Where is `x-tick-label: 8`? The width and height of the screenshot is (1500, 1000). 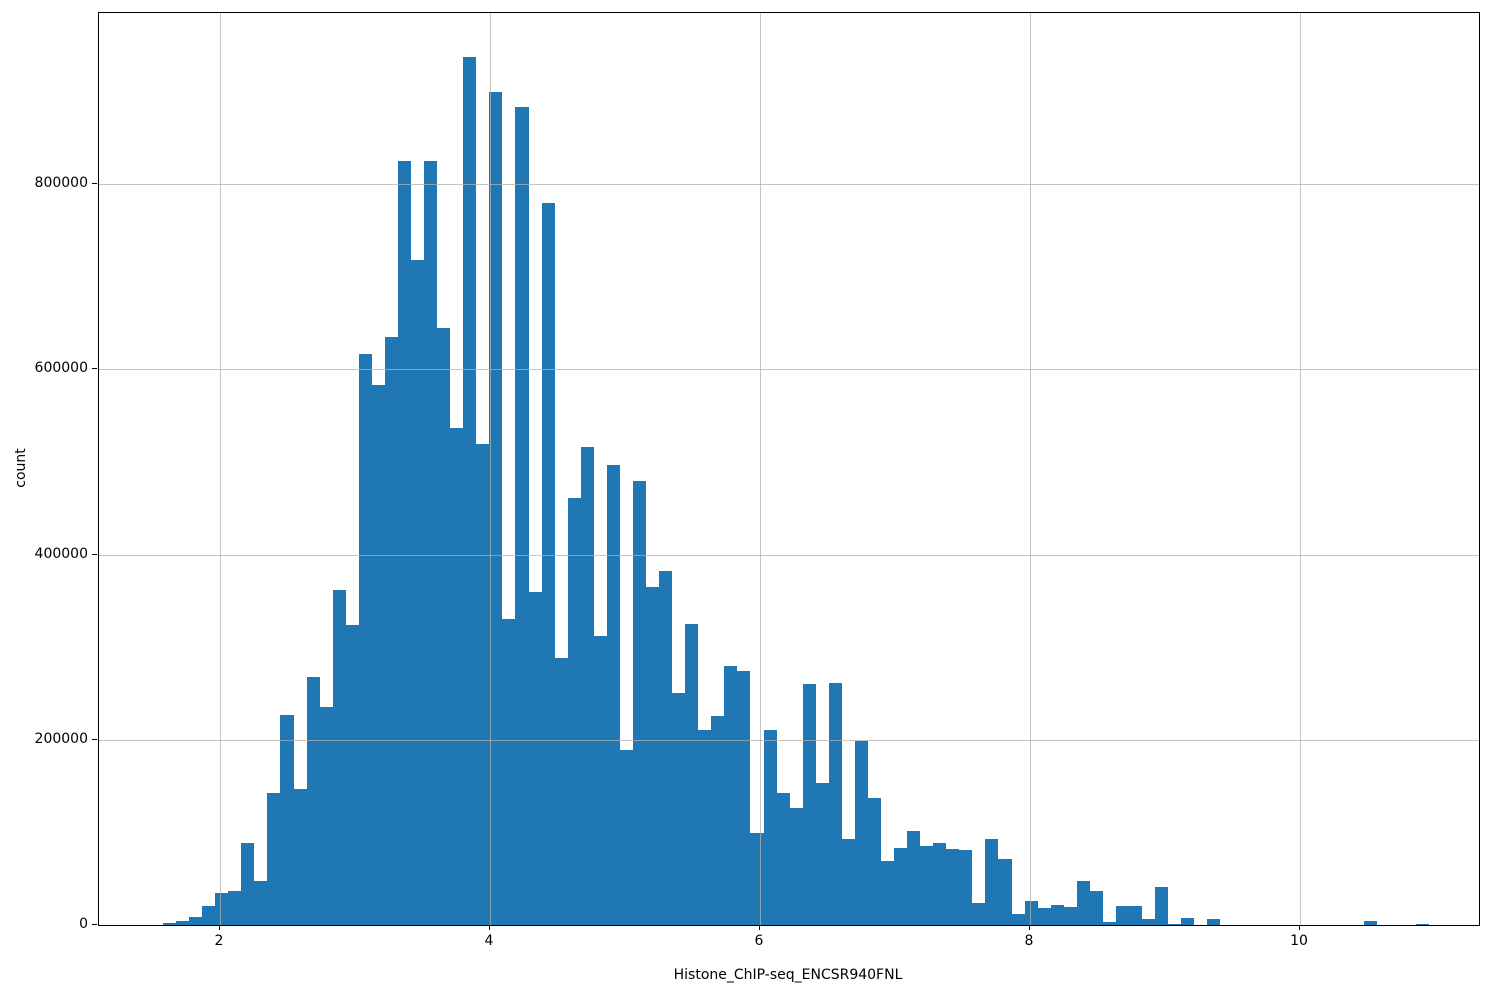 x-tick-label: 8 is located at coordinates (1029, 941).